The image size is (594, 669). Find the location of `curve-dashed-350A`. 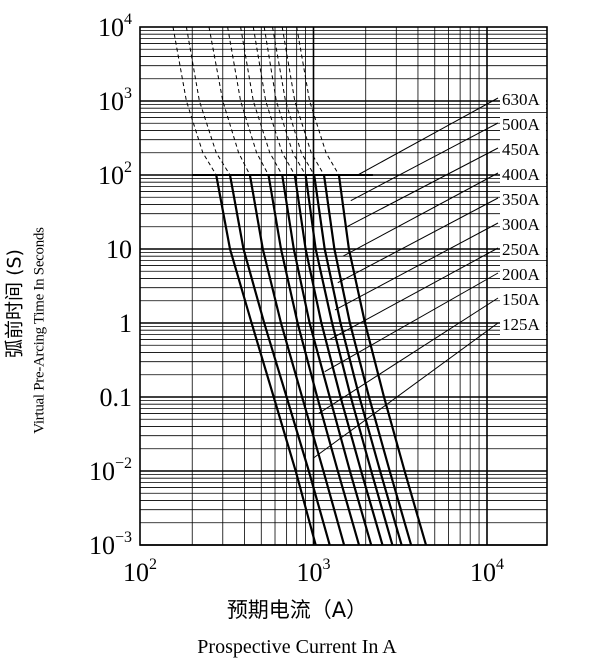

curve-dashed-350A is located at coordinates (274, 101).